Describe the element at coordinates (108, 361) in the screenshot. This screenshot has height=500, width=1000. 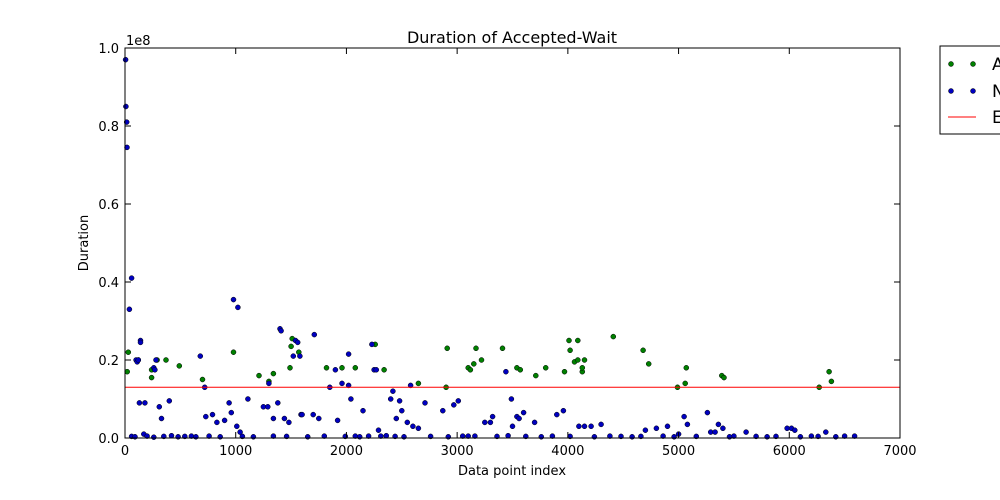
I see `y-tick-label: 0.2` at that location.